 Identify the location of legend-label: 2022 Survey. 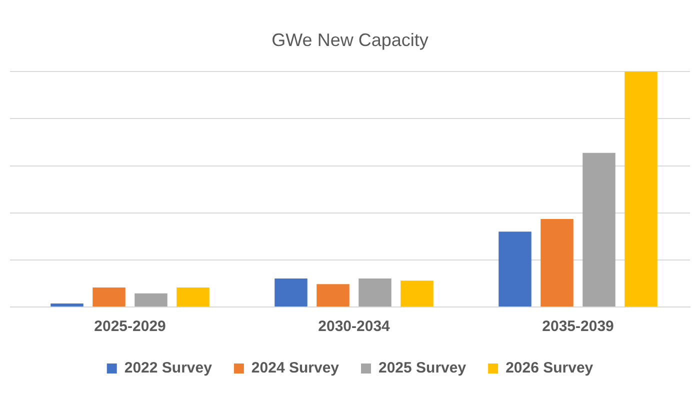
(168, 368).